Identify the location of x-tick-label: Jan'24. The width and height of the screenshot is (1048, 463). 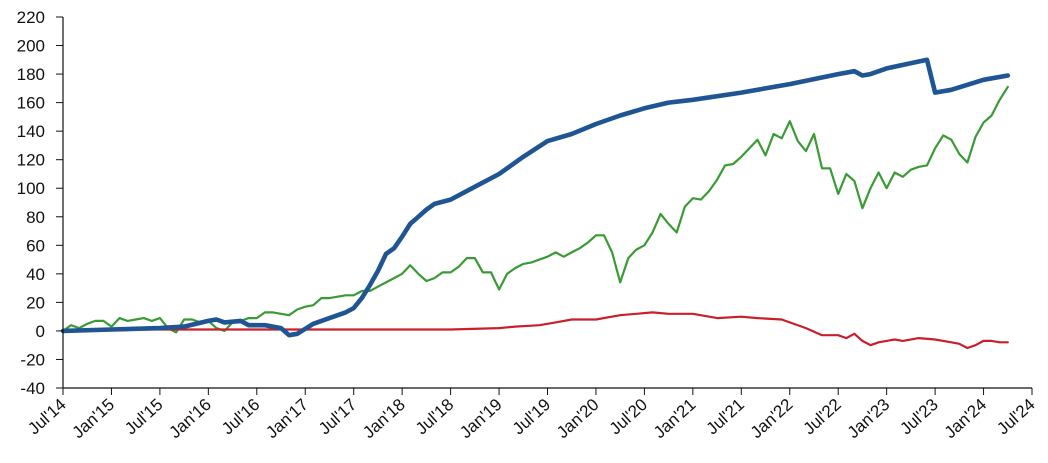
(966, 418).